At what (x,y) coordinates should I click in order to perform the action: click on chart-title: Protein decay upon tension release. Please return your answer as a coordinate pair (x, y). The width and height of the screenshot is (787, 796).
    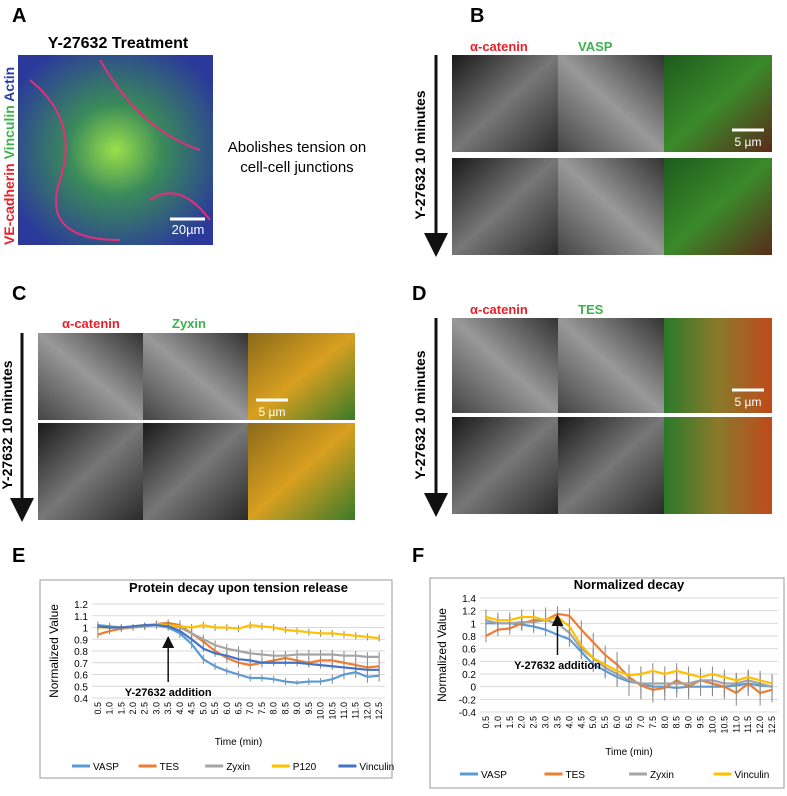
    Looking at the image, I should click on (238, 587).